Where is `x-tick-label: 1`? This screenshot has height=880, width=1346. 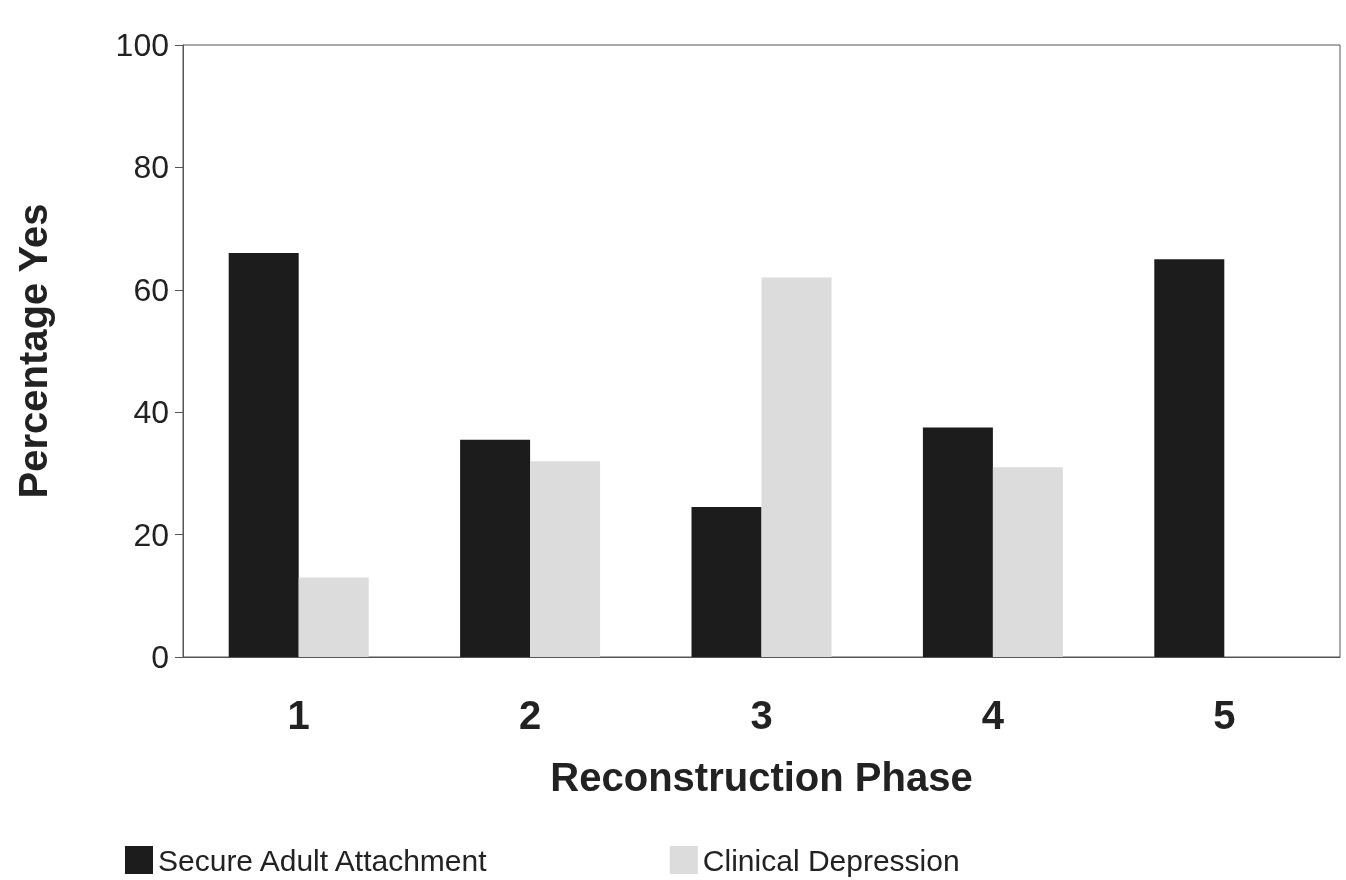
x-tick-label: 1 is located at coordinates (298, 715).